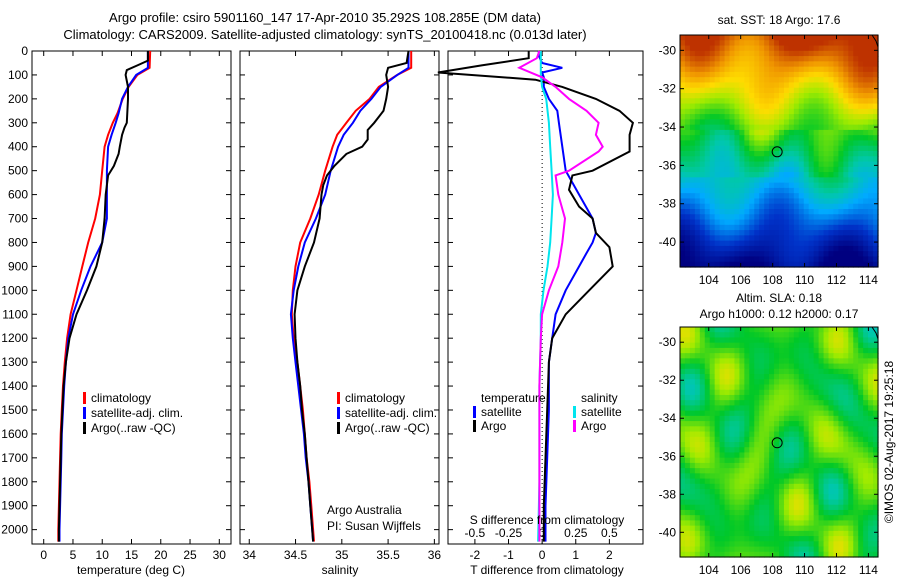  What do you see at coordinates (741, 280) in the screenshot?
I see `map-x-tick-label: 106` at bounding box center [741, 280].